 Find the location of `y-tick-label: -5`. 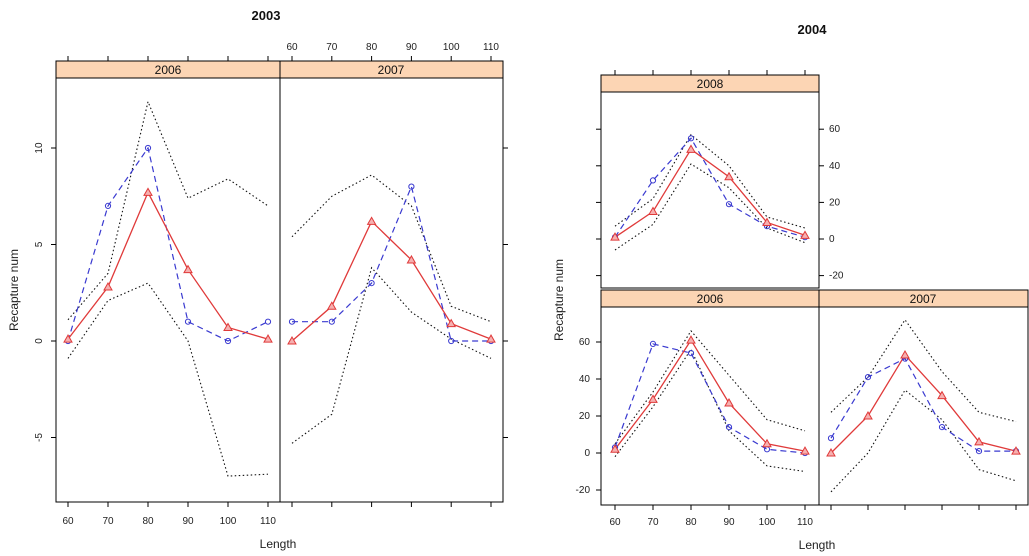

y-tick-label: -5 is located at coordinates (39, 437).